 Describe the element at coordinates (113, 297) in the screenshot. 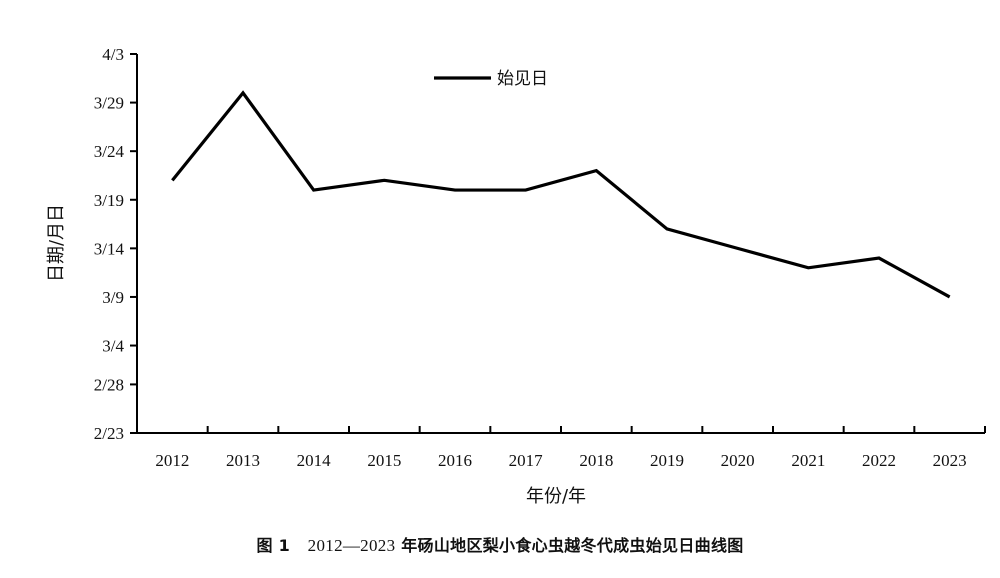

I see `y-tick-label: 3/9` at that location.